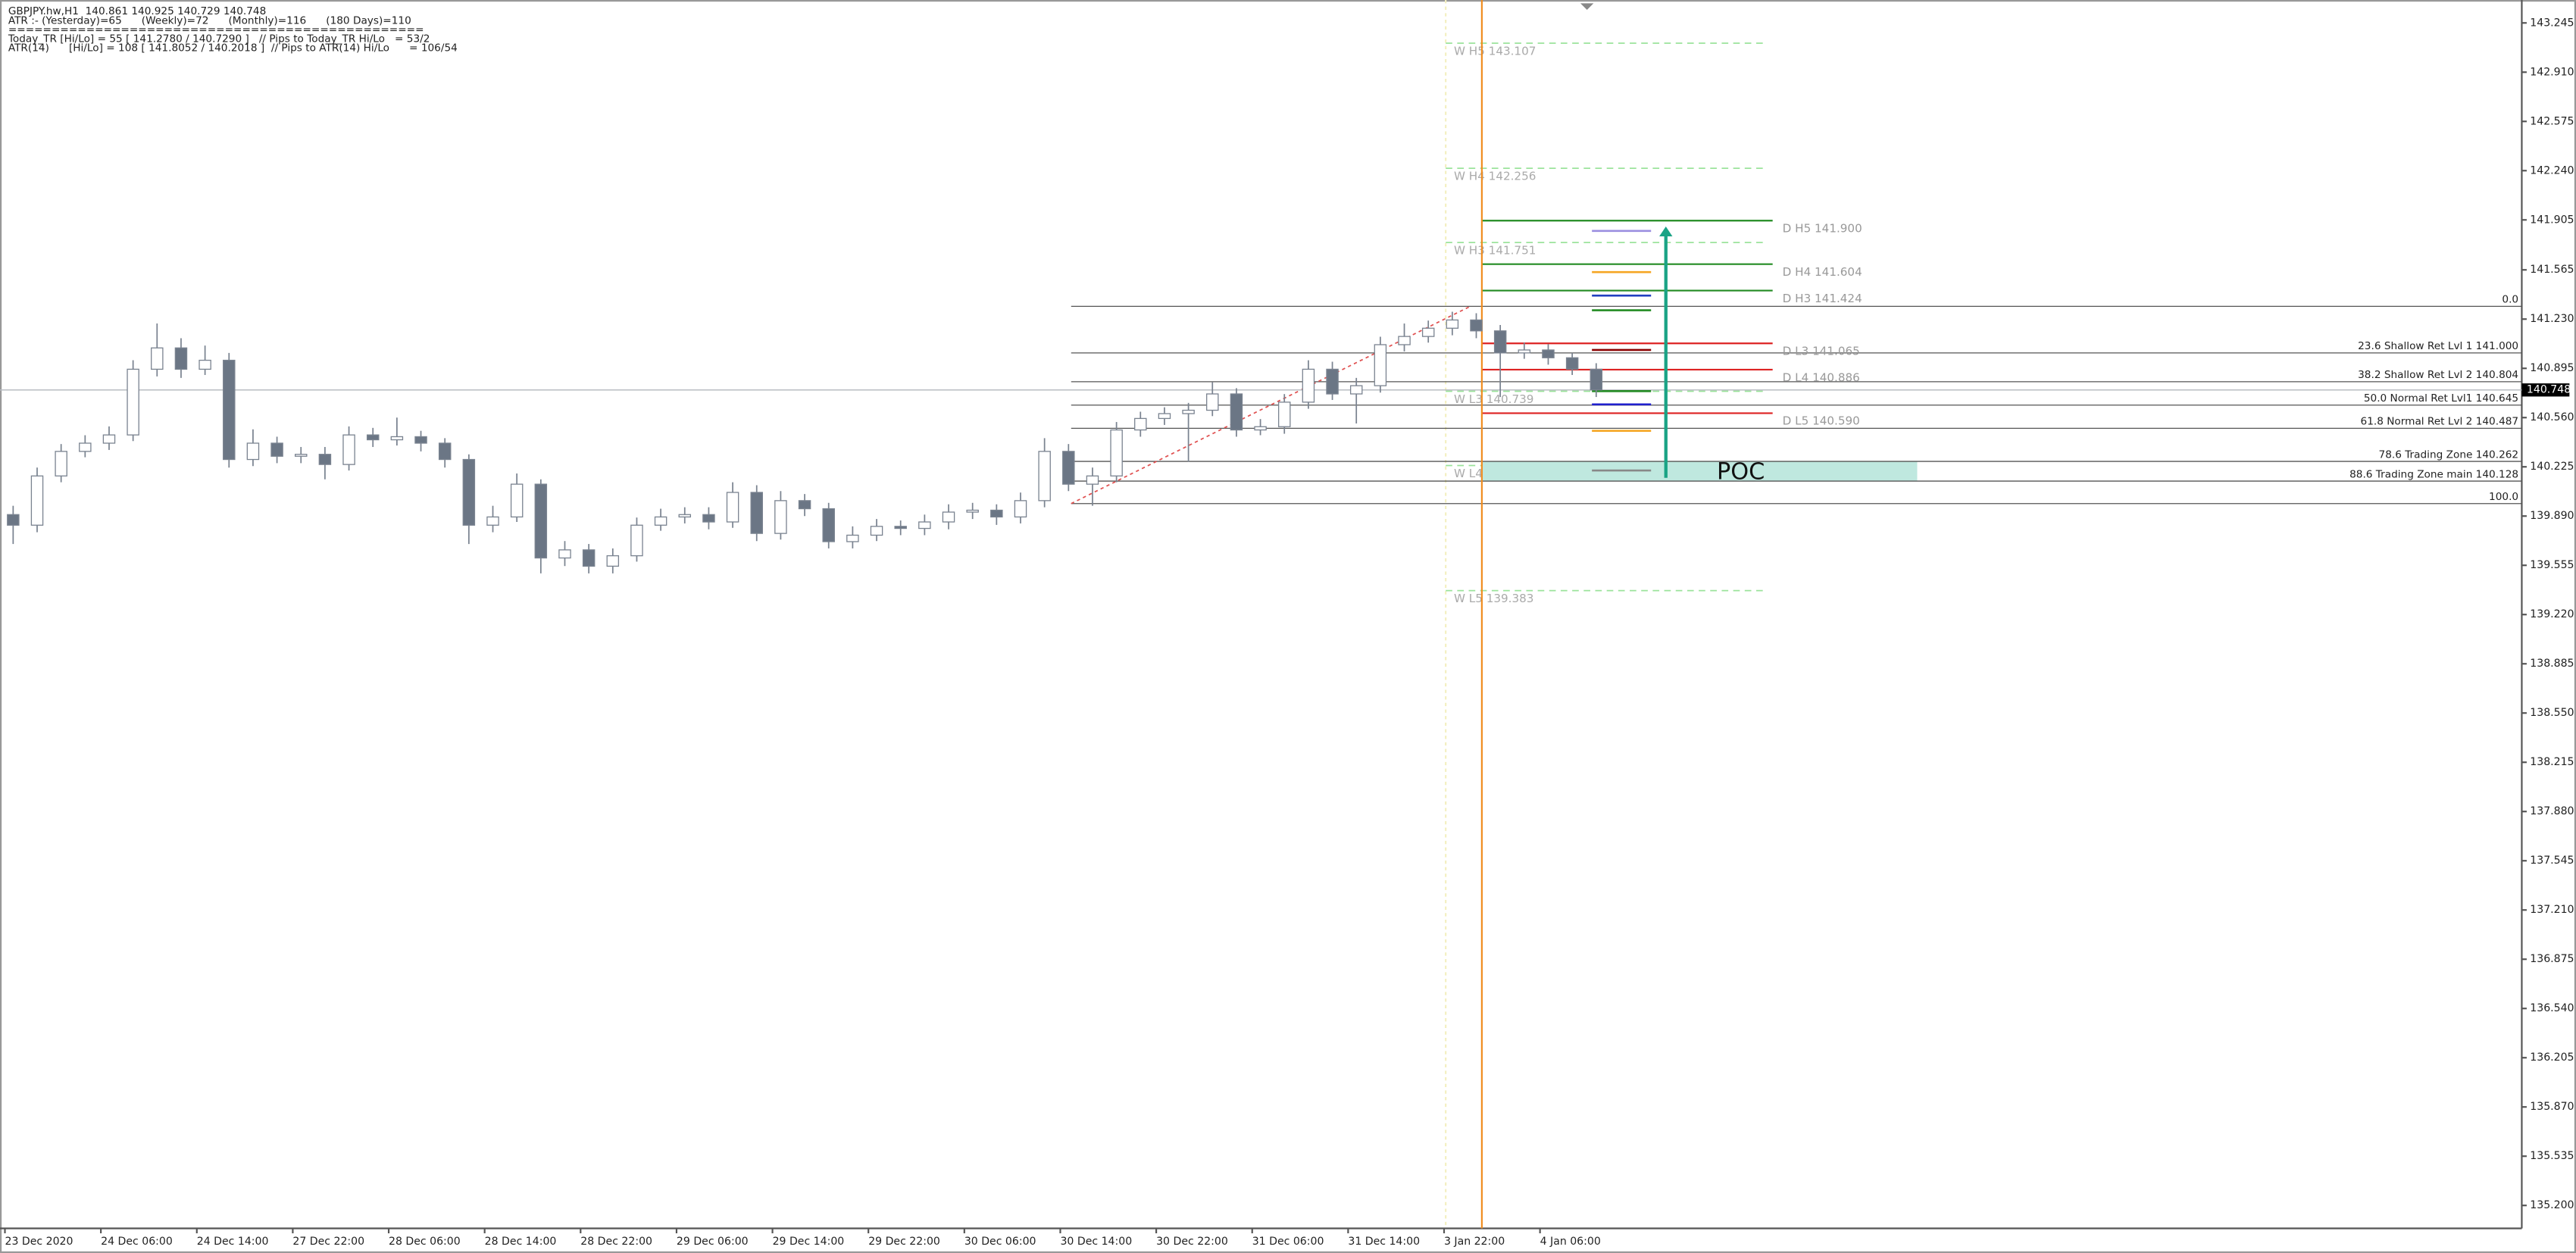 The height and width of the screenshot is (1253, 2576). I want to click on x-tick-label: 28 Dec 06:00, so click(425, 1242).